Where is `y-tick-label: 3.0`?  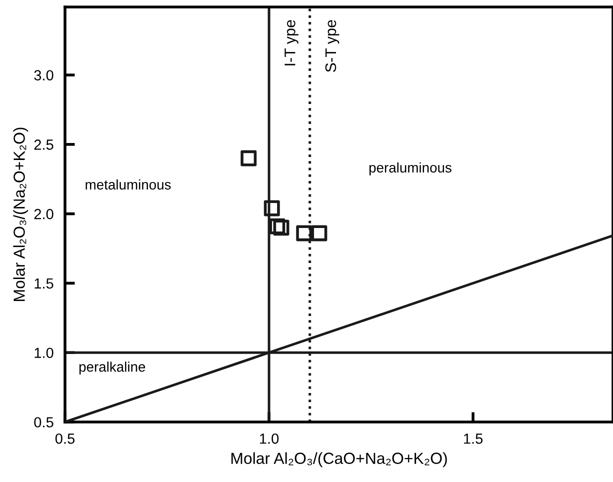 y-tick-label: 3.0 is located at coordinates (44, 75).